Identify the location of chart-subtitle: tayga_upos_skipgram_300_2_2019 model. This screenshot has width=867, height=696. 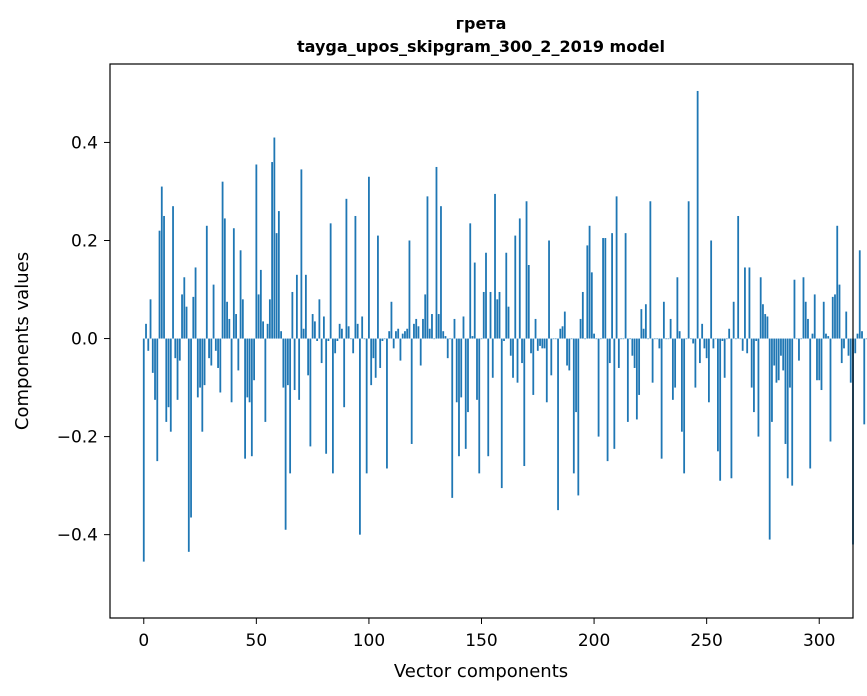
(481, 46).